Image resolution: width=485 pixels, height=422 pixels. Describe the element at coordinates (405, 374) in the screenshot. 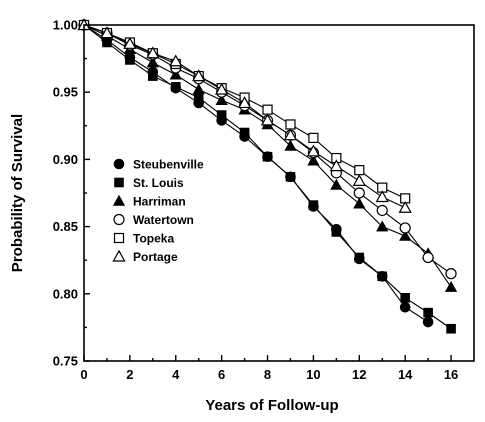

I see `x-tick-label: 14` at that location.